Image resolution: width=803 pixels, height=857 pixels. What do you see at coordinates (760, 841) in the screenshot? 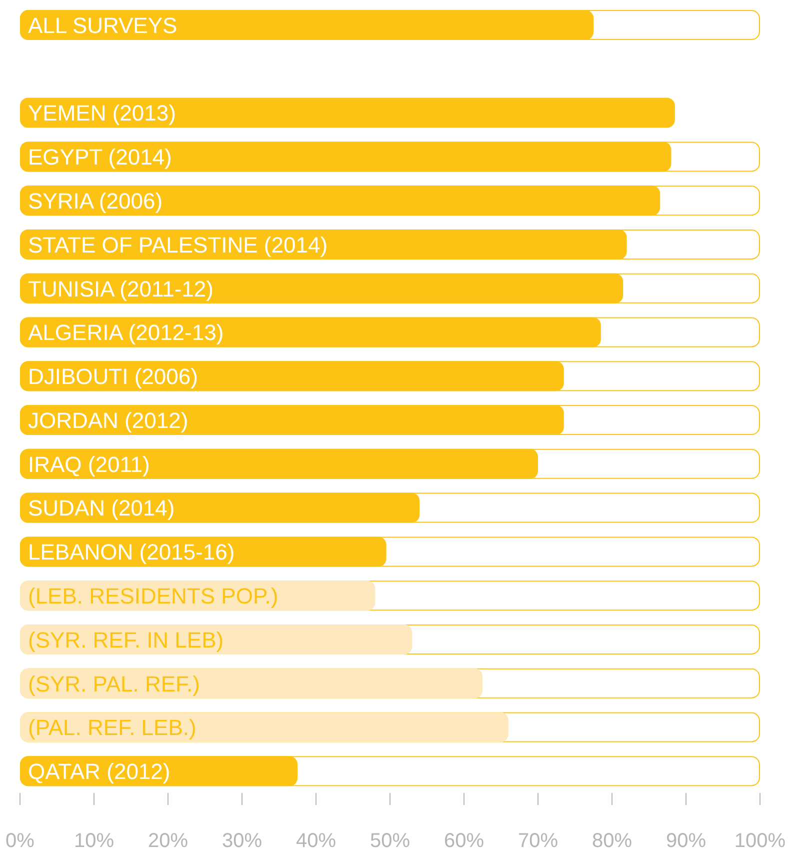
I see `x-tick-label: 100%` at bounding box center [760, 841].